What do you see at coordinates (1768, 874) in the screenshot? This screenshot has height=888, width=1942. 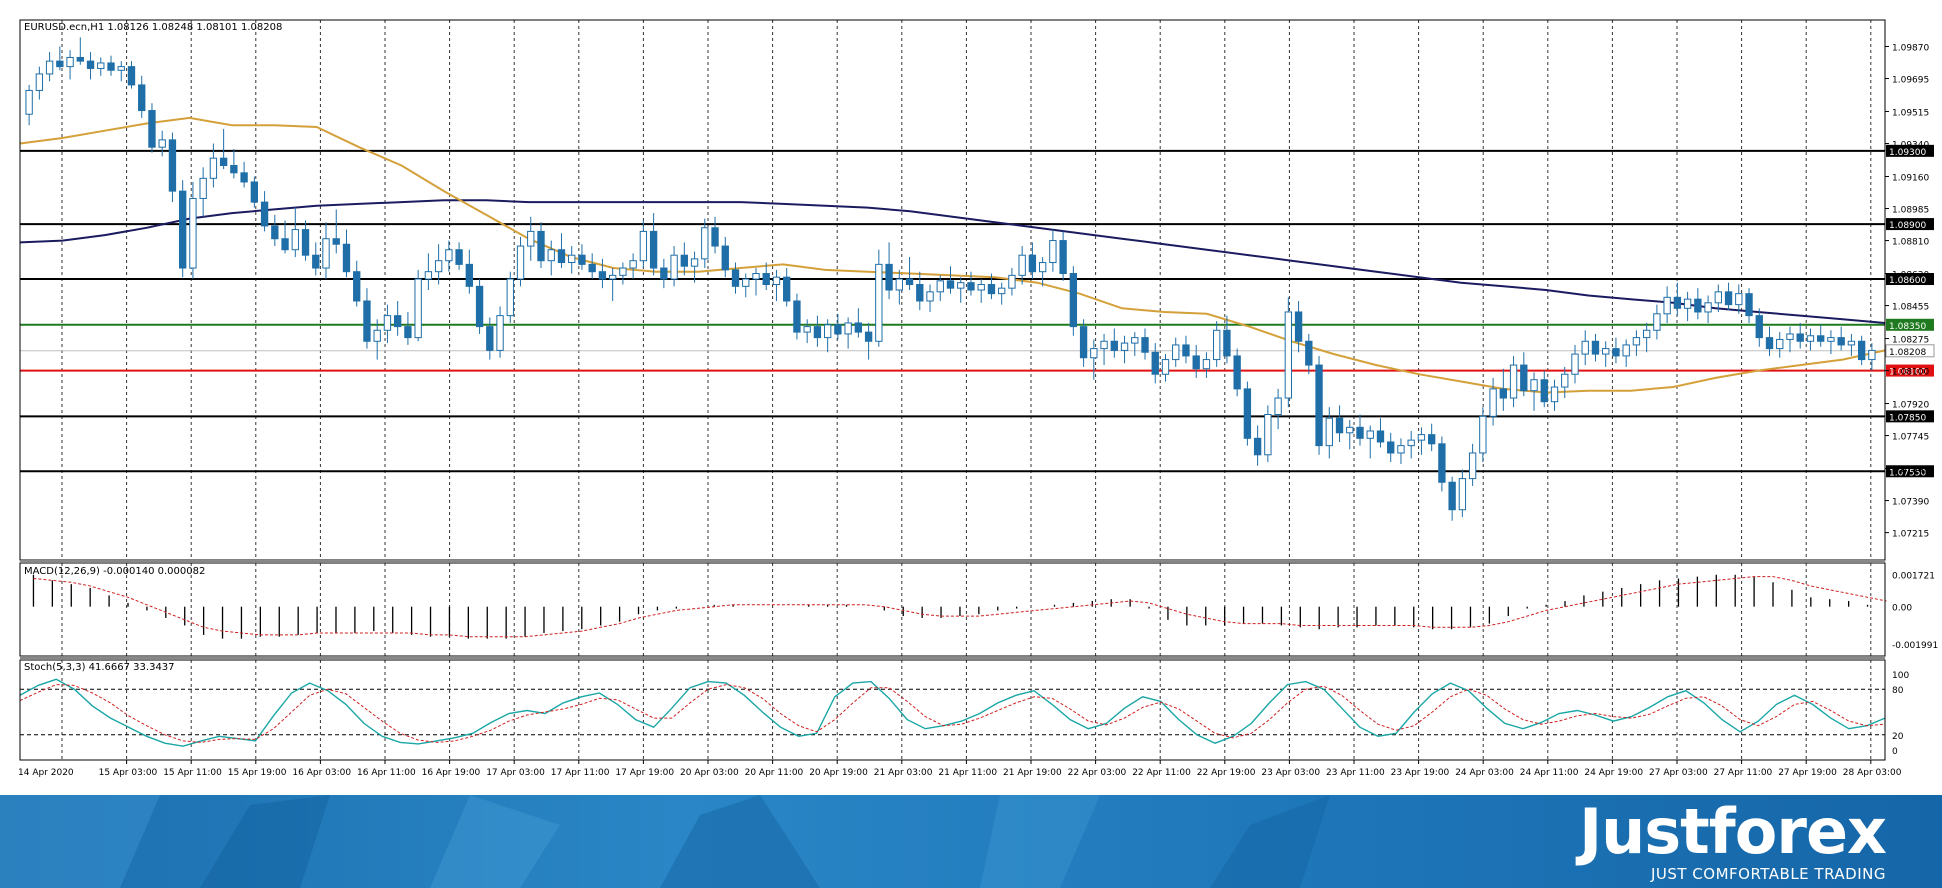 I see `brand-tagline: JUST COMFORTABLE TRADING` at bounding box center [1768, 874].